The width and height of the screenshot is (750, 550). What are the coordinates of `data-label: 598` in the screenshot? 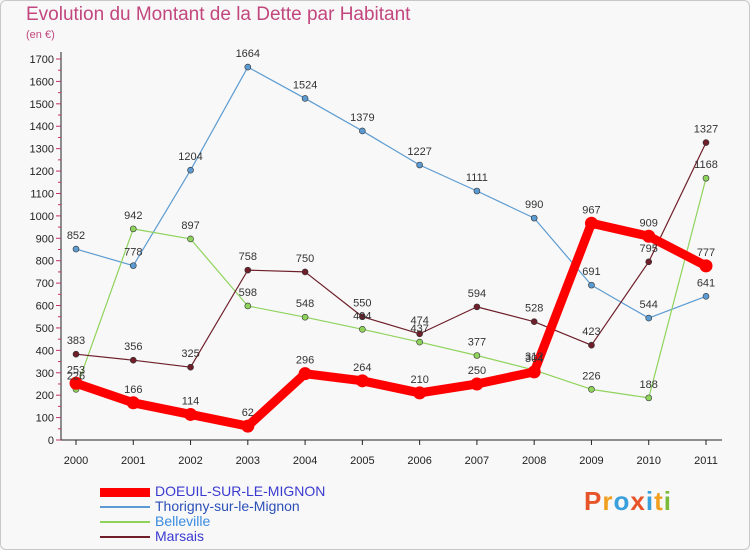 It's located at (248, 293).